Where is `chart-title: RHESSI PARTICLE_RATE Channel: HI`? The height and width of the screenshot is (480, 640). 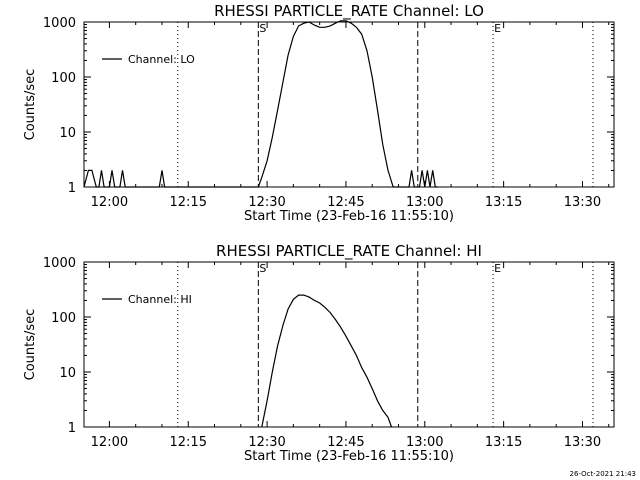 chart-title: RHESSI PARTICLE_RATE Channel: HI is located at coordinates (349, 251).